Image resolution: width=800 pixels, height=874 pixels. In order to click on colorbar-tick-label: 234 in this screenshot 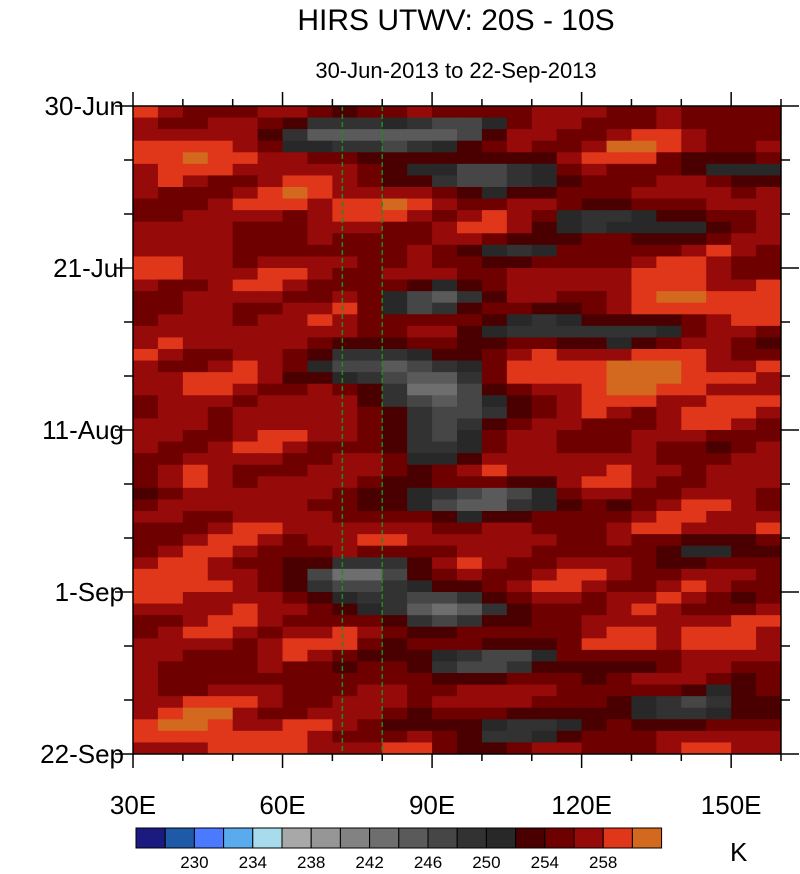, I will do `click(253, 861)`.